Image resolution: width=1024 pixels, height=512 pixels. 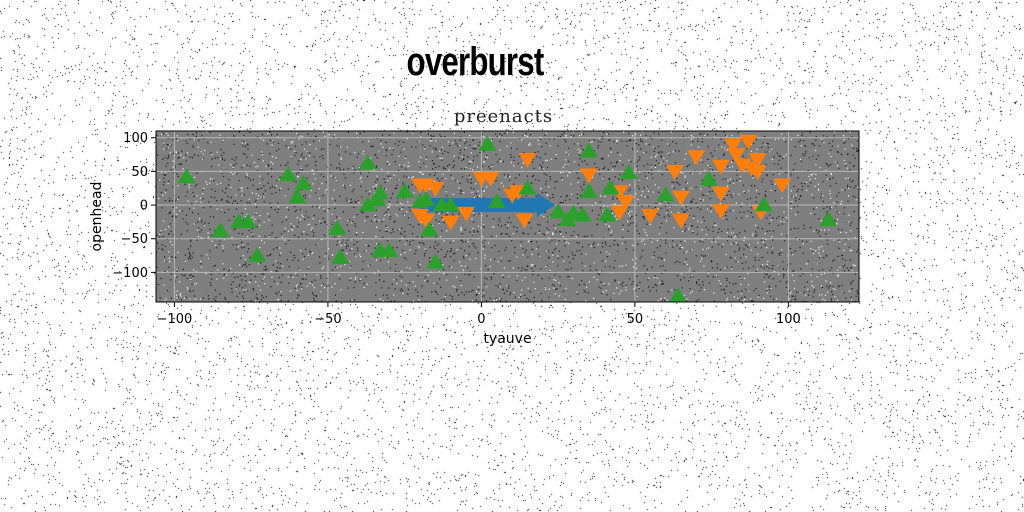 I want to click on y-tick-label: −50, so click(x=134, y=239).